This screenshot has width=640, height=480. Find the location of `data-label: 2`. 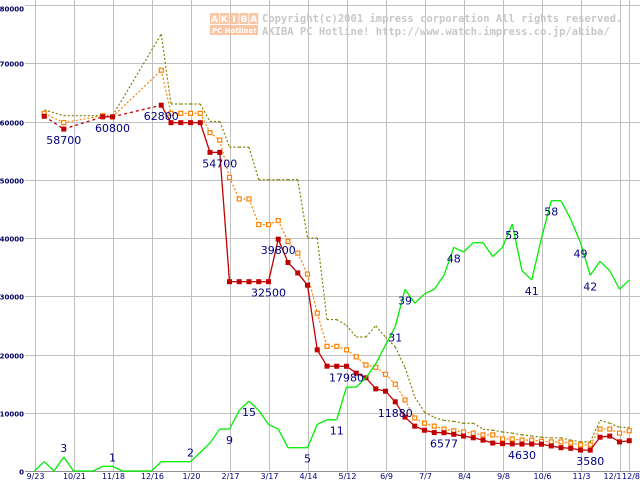

data-label: 2 is located at coordinates (190, 453).